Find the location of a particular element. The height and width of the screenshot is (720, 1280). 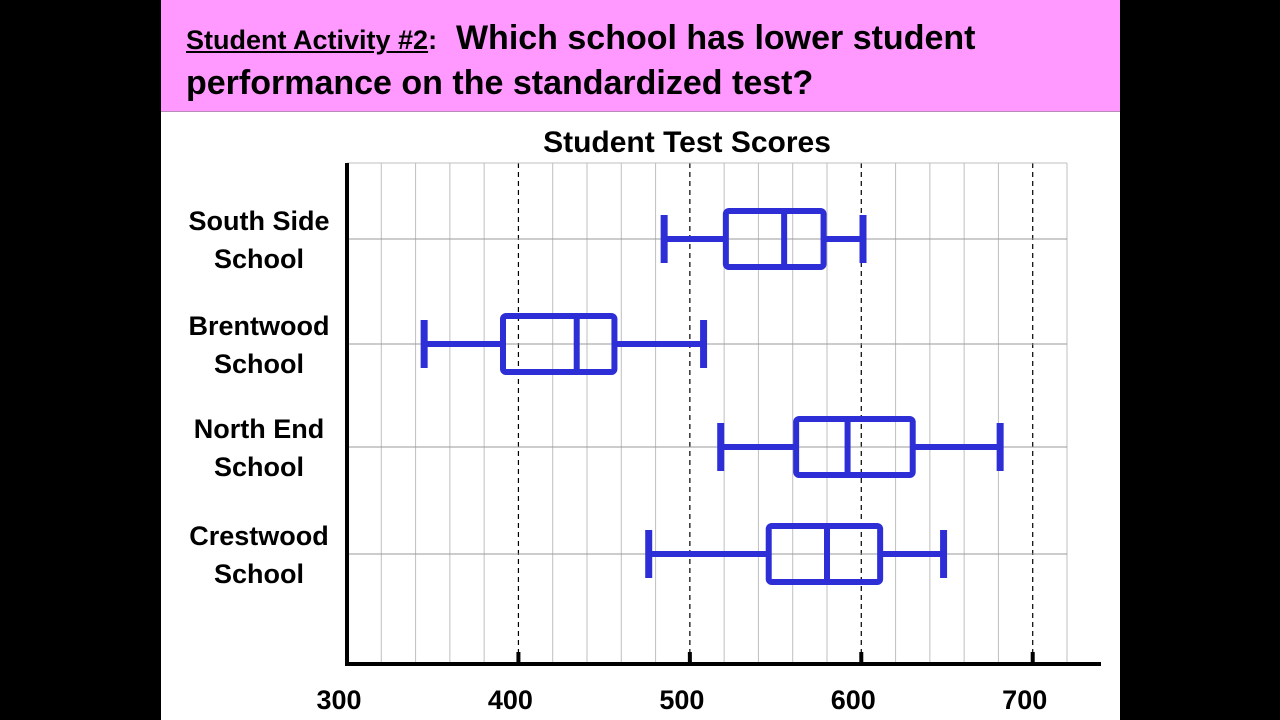

x-tick-label: 600 is located at coordinates (853, 700).